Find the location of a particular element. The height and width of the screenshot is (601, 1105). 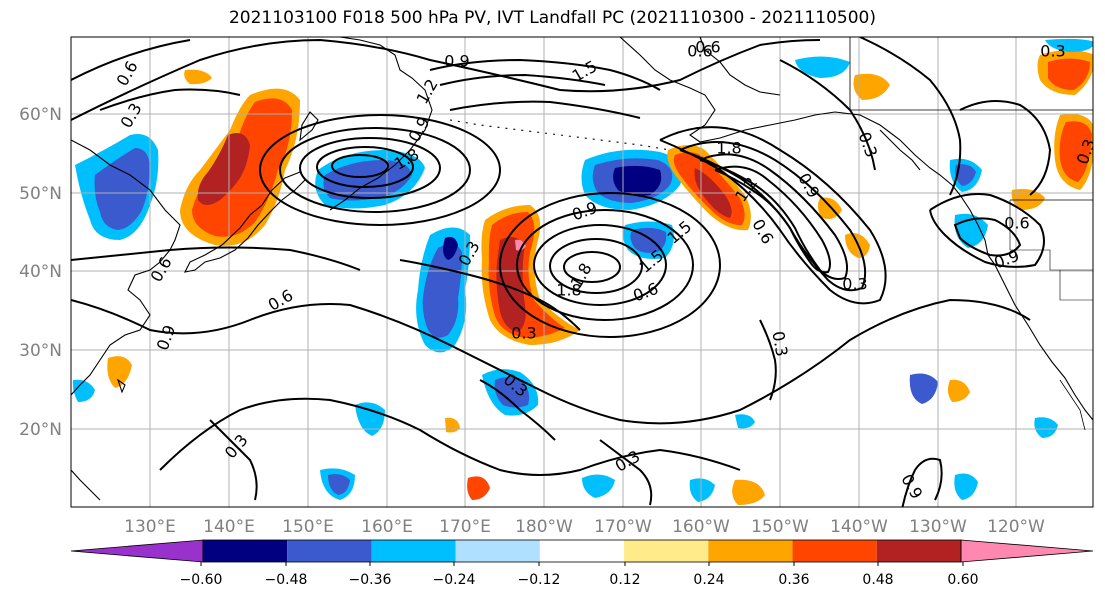

longitude-label: 170°E is located at coordinates (465, 527).